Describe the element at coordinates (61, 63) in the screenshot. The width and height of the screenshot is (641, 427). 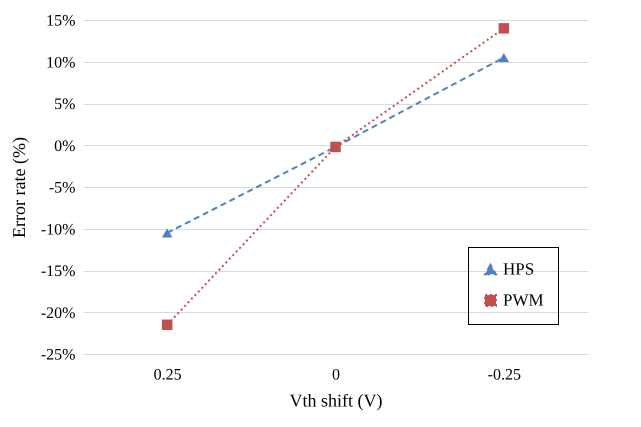
I see `y-tick-label: 10%` at that location.